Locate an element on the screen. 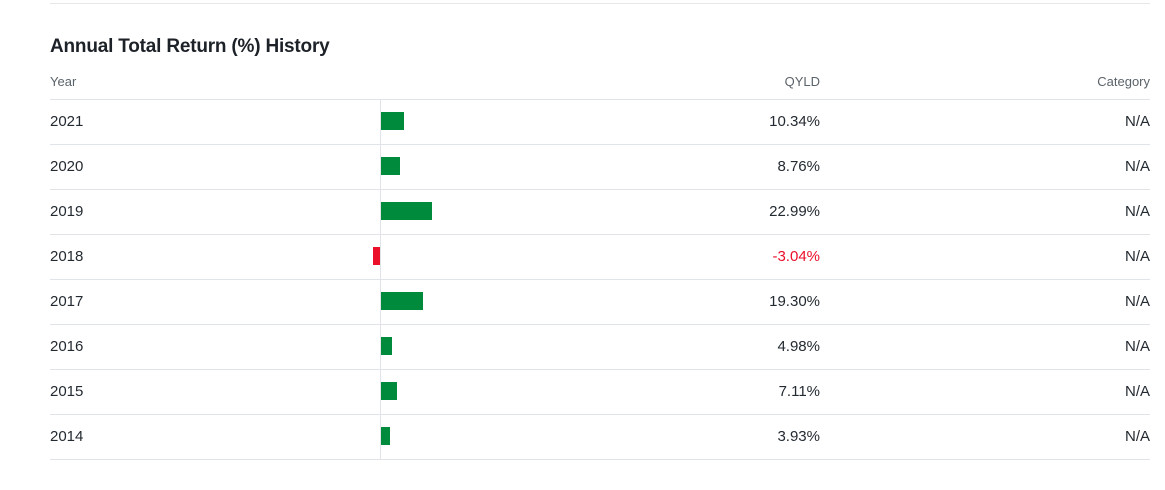  section-title: Annual Total Return (%) History is located at coordinates (190, 46).